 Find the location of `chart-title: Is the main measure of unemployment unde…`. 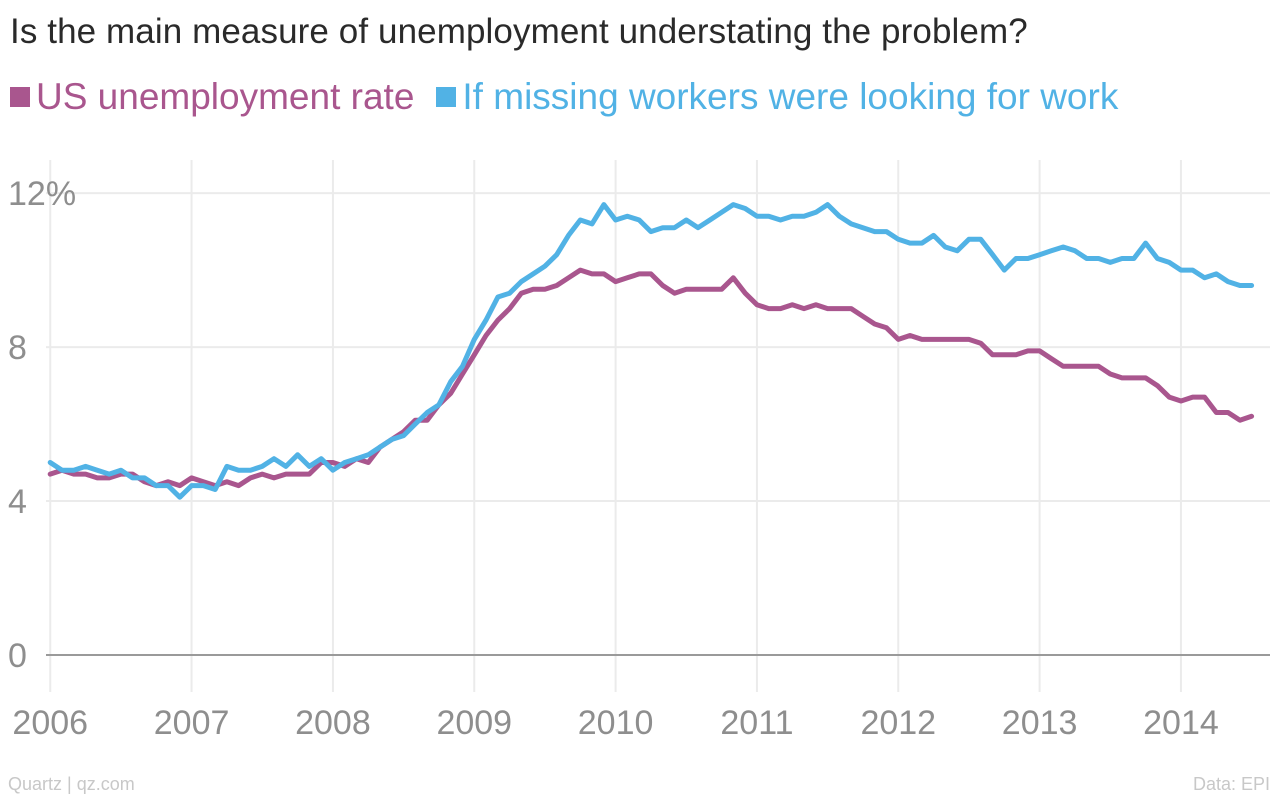

chart-title: Is the main measure of unemployment unde… is located at coordinates (519, 31).